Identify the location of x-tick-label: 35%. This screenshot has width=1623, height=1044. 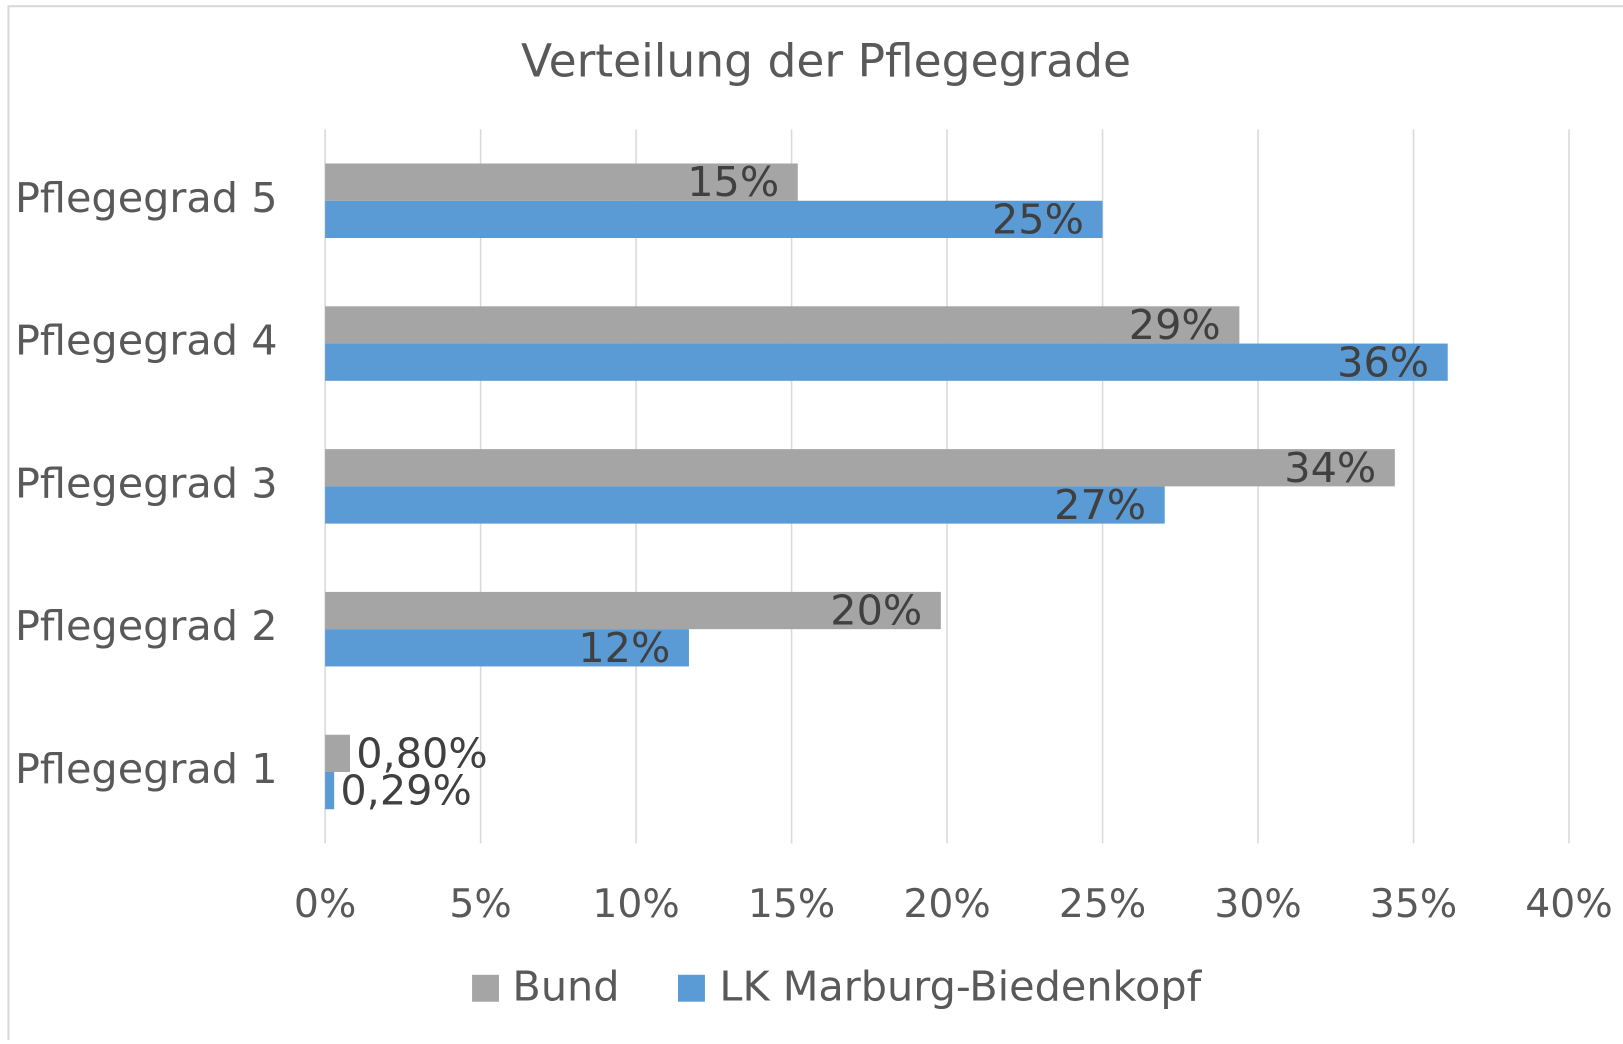
(1413, 904).